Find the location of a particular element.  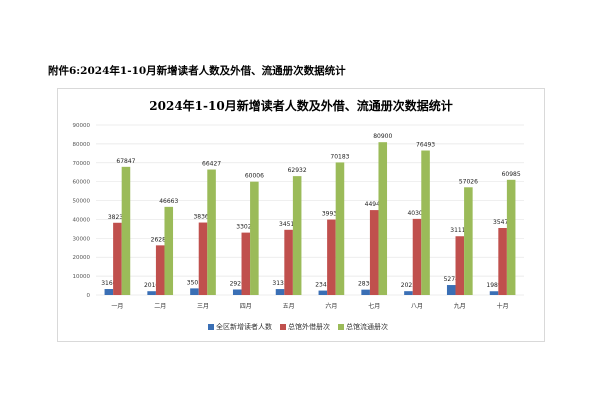

x-tick-label: 六月 is located at coordinates (331, 306).